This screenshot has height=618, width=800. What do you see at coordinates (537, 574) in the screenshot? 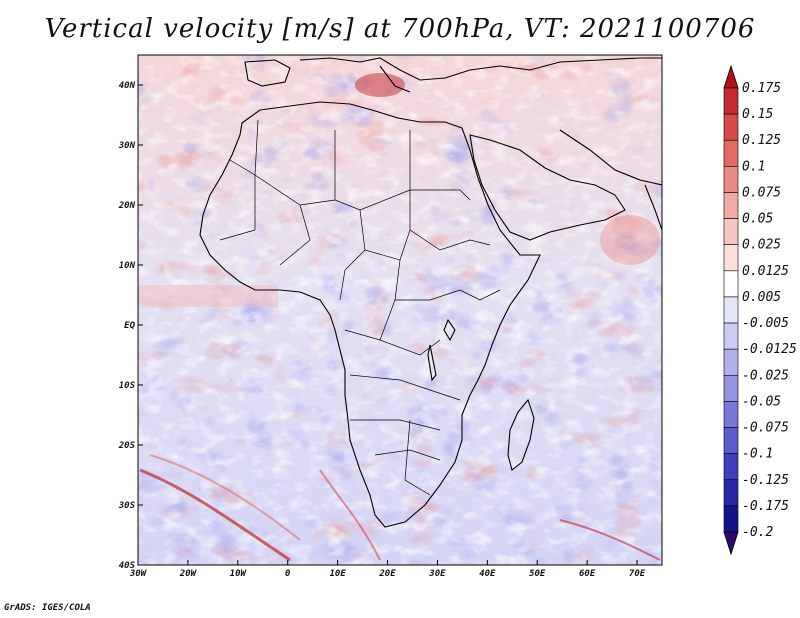
I see `lon-tick-label: 50E` at bounding box center [537, 574].